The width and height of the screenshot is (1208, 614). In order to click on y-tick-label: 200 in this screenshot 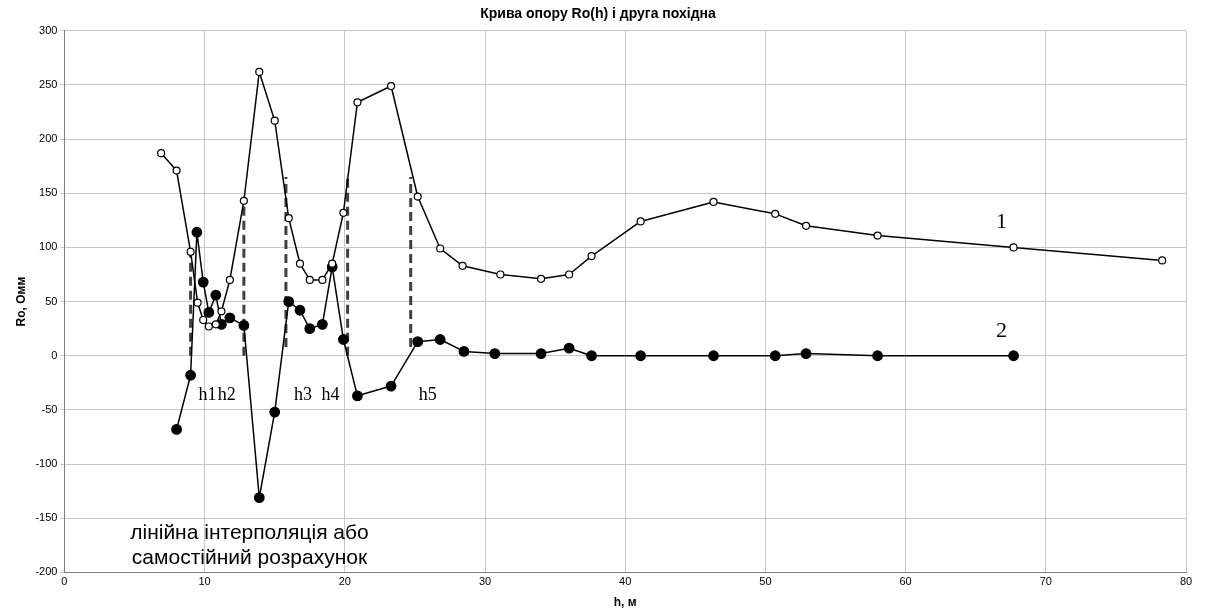, I will do `click(48, 138)`.